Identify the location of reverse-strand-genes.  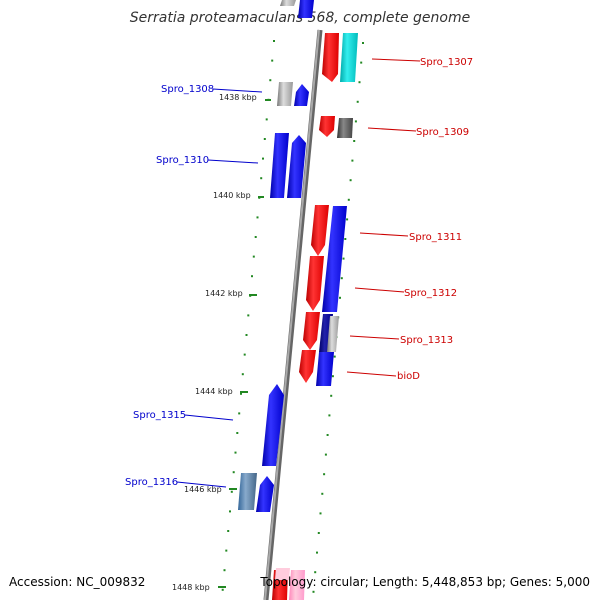
(316, 316).